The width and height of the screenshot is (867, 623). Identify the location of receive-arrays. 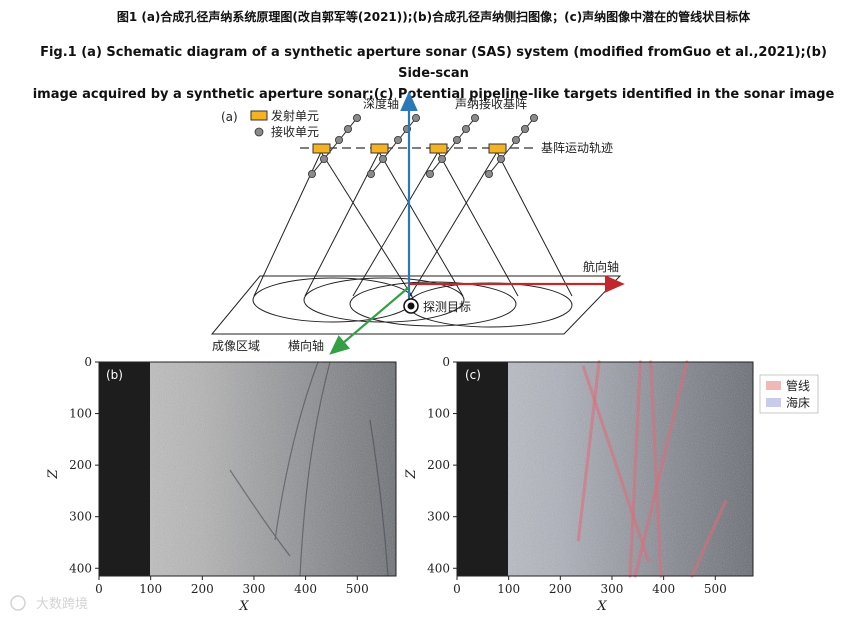
(423, 146).